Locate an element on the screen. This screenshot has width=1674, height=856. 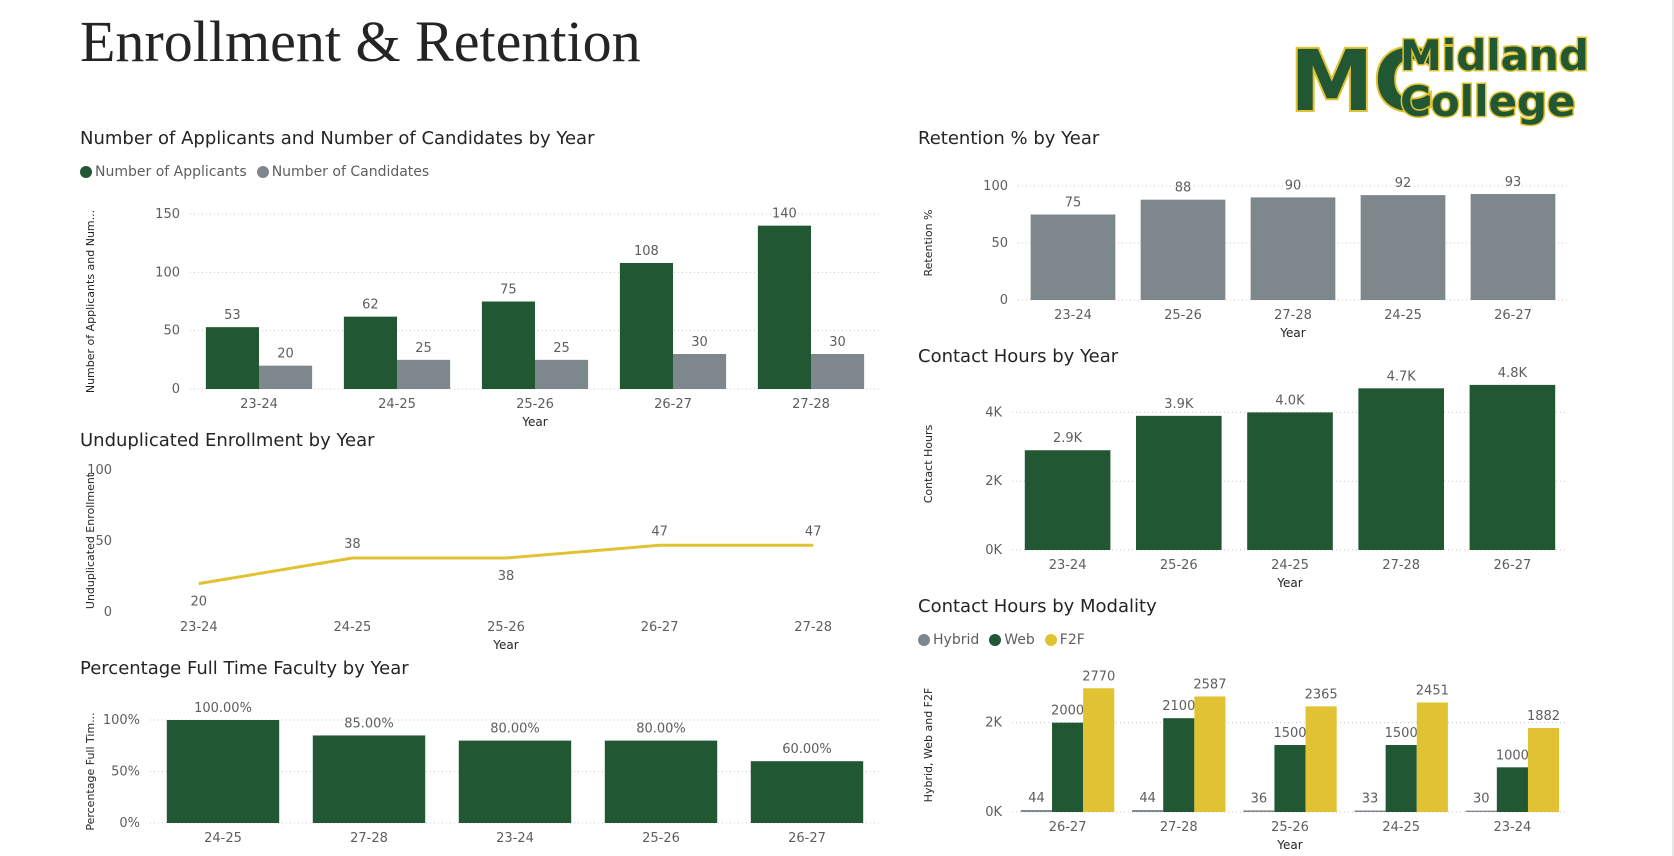
data-label: 20 is located at coordinates (199, 602).